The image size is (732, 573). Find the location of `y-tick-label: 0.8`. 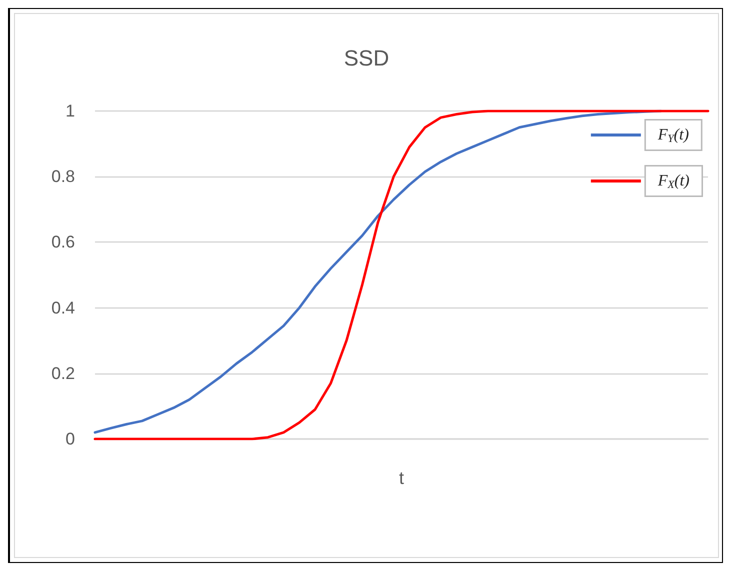

y-tick-label: 0.8 is located at coordinates (63, 176).